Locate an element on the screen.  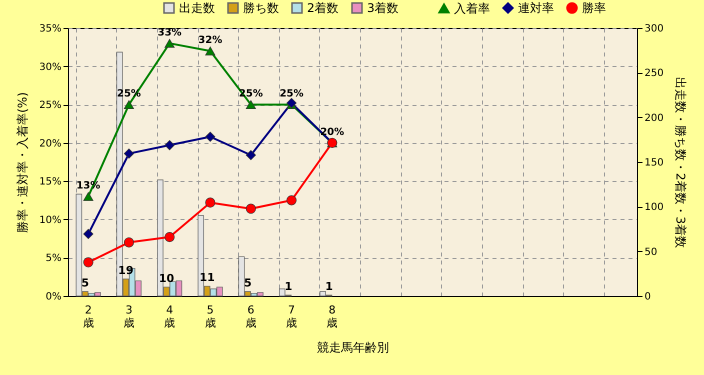
data-label: 20% is located at coordinates (332, 132).